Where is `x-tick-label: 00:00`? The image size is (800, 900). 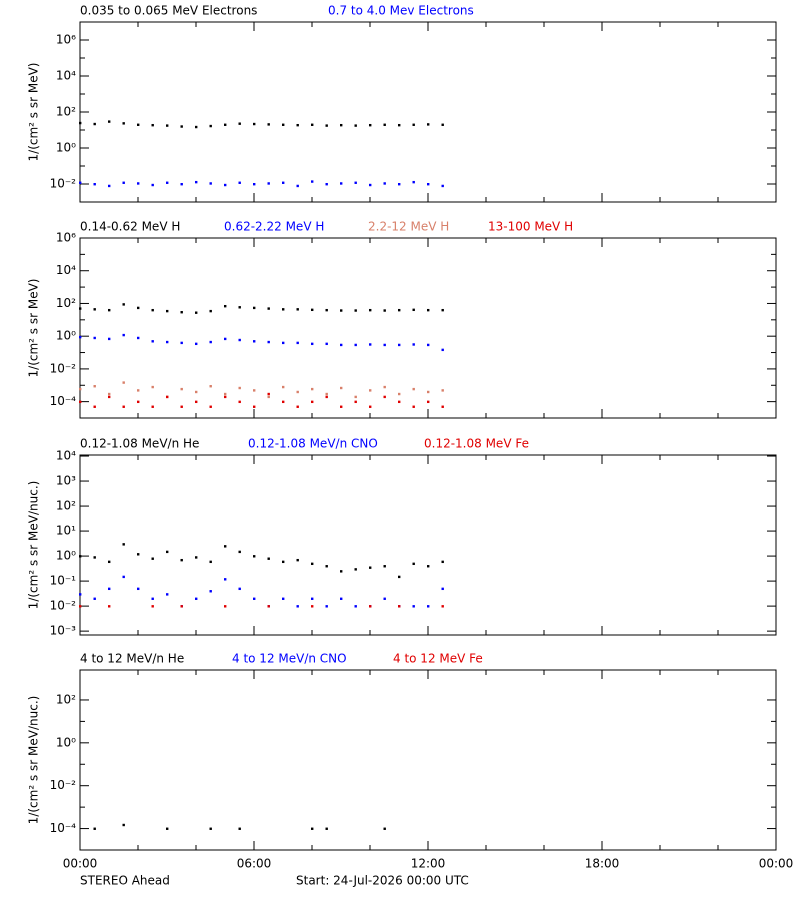
x-tick-label: 00:00 is located at coordinates (80, 864).